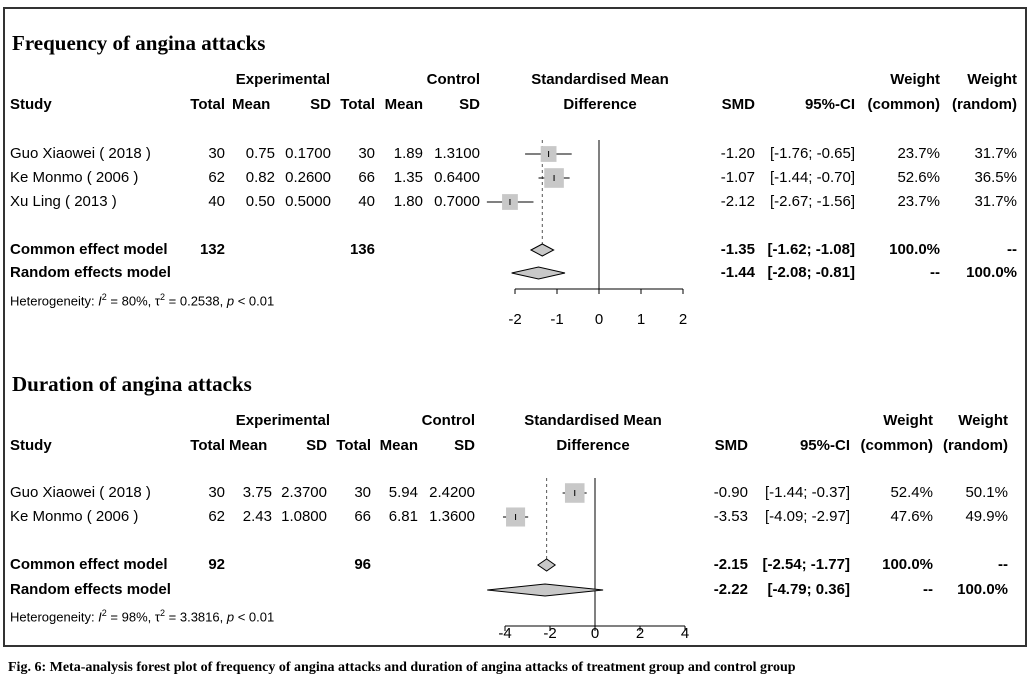 This screenshot has height=693, width=1033. What do you see at coordinates (911, 516) in the screenshot?
I see `weight-common: 47.6%` at bounding box center [911, 516].